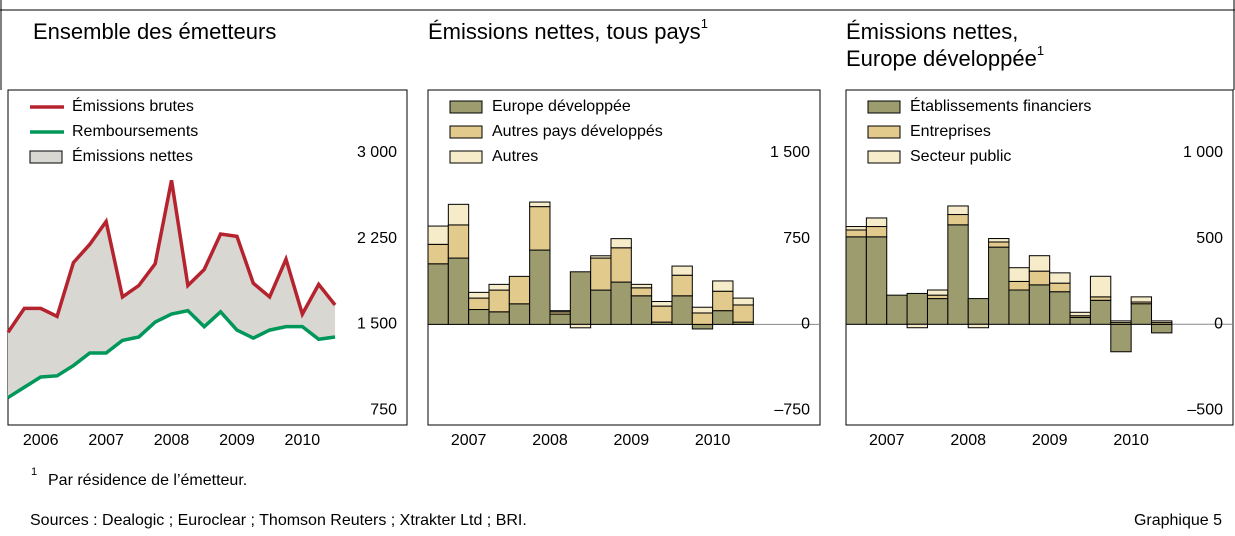 Image resolution: width=1235 pixels, height=536 pixels. Describe the element at coordinates (135, 131) in the screenshot. I see `legend-label: Remboursements` at that location.